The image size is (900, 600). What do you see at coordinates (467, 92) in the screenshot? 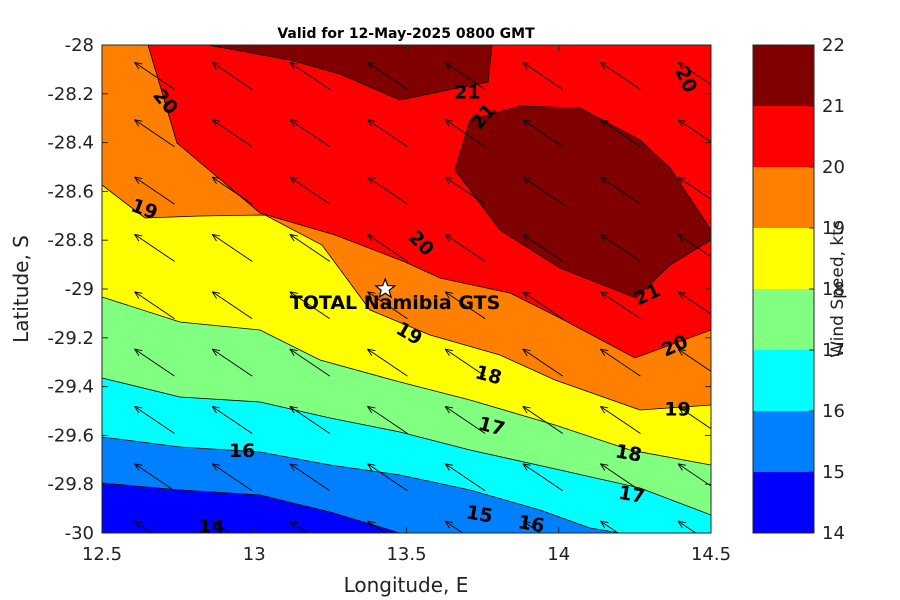
I see `contour-label: 21` at bounding box center [467, 92].